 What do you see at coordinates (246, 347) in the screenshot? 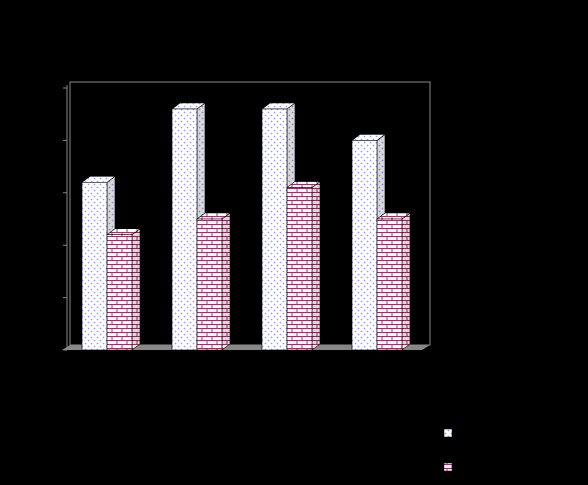
I see `floor` at bounding box center [246, 347].